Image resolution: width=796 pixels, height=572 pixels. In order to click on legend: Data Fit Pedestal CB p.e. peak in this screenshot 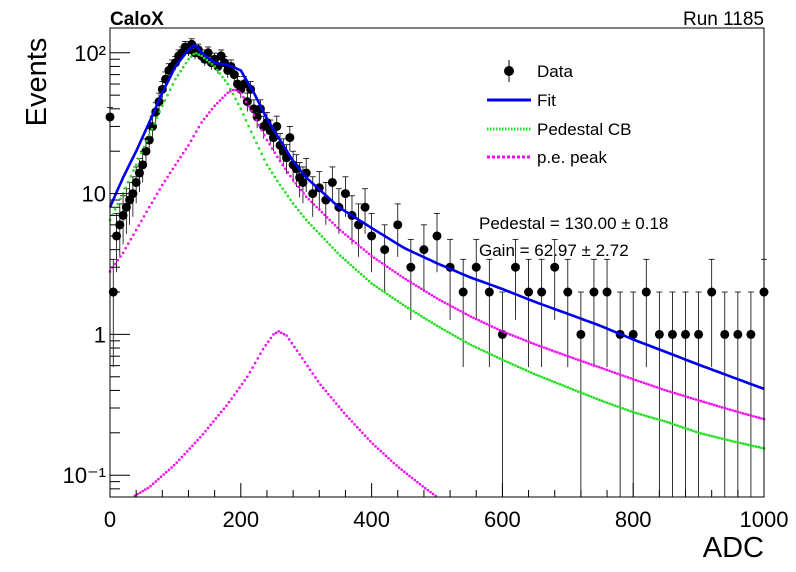, I will do `click(559, 113)`.